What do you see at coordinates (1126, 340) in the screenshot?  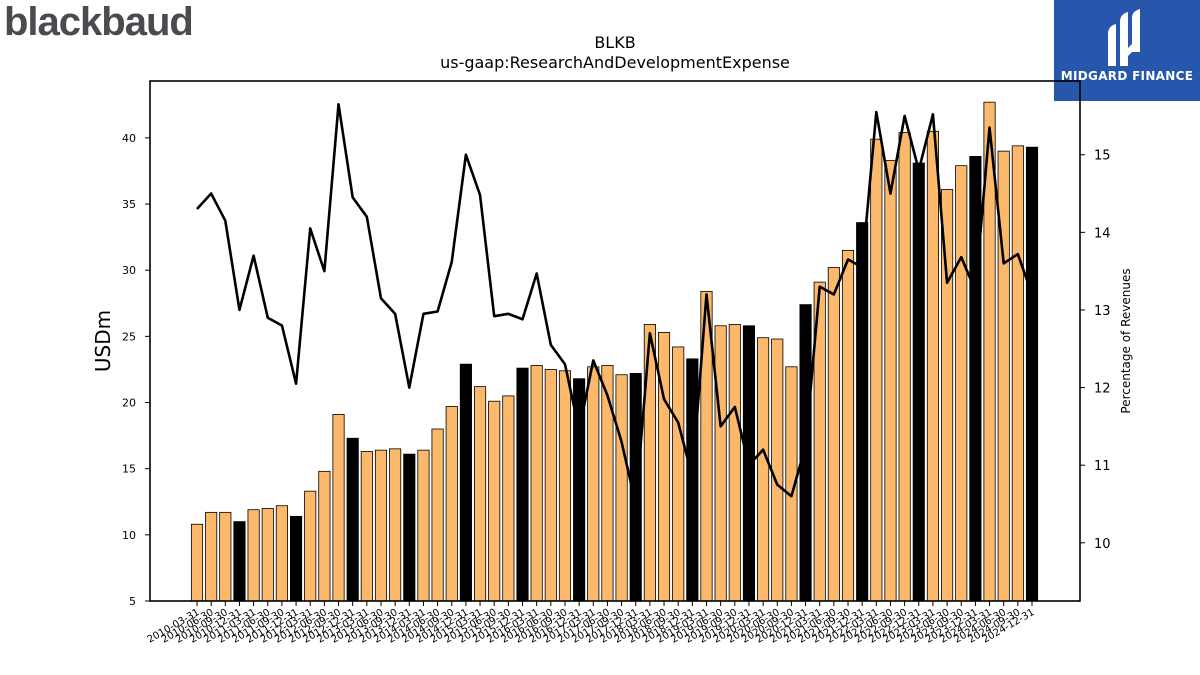 I see `y2-axis-label: Percentage of Revenues` at bounding box center [1126, 340].